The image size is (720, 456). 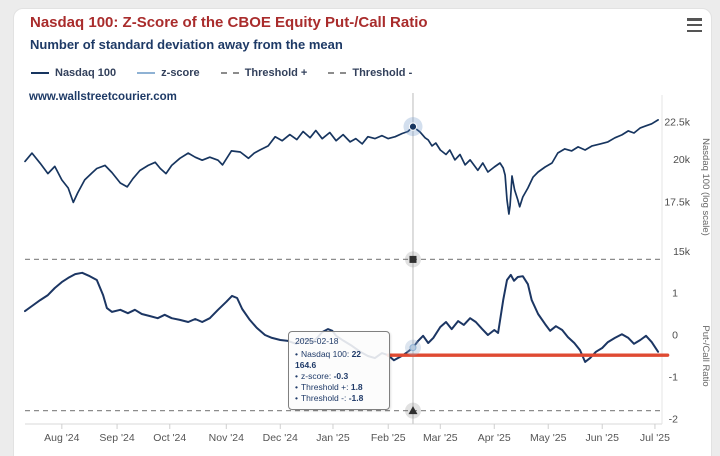 I want to click on threshold-minus-swatch, so click(x=337, y=73).